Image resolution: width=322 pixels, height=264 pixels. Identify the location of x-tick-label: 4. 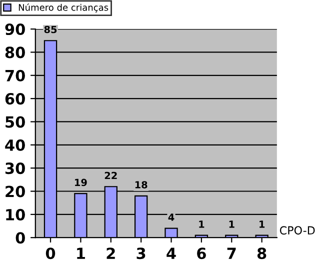
(171, 253).